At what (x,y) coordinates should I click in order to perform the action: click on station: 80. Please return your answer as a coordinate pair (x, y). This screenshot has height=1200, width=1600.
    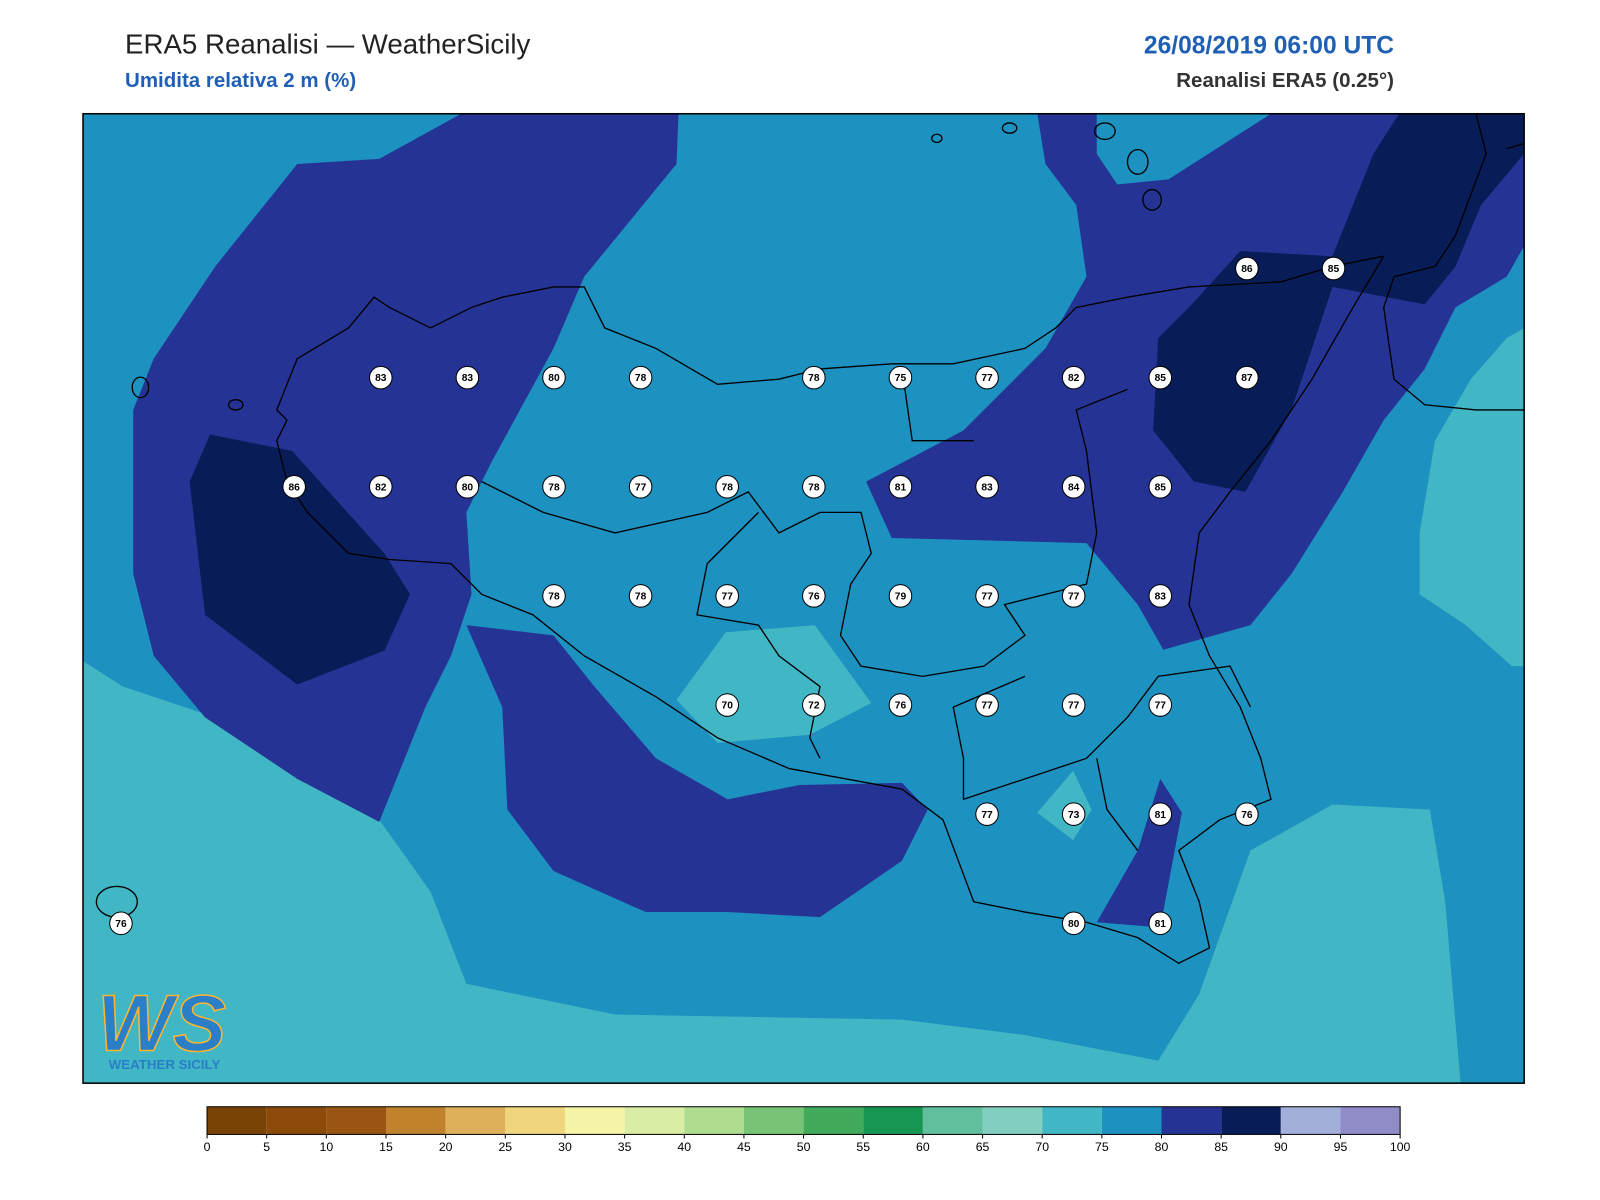
    Looking at the image, I should click on (467, 486).